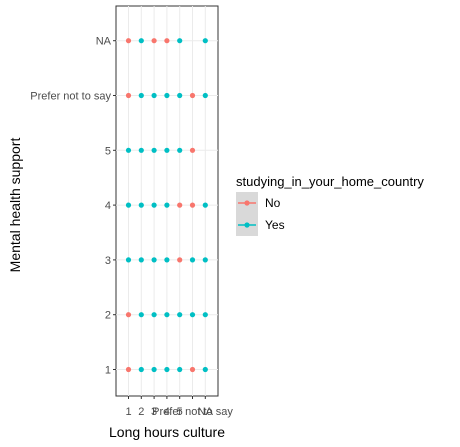 Image resolution: width=460 pixels, height=447 pixels. I want to click on x-tick-label: Prefer not to say, so click(192, 412).